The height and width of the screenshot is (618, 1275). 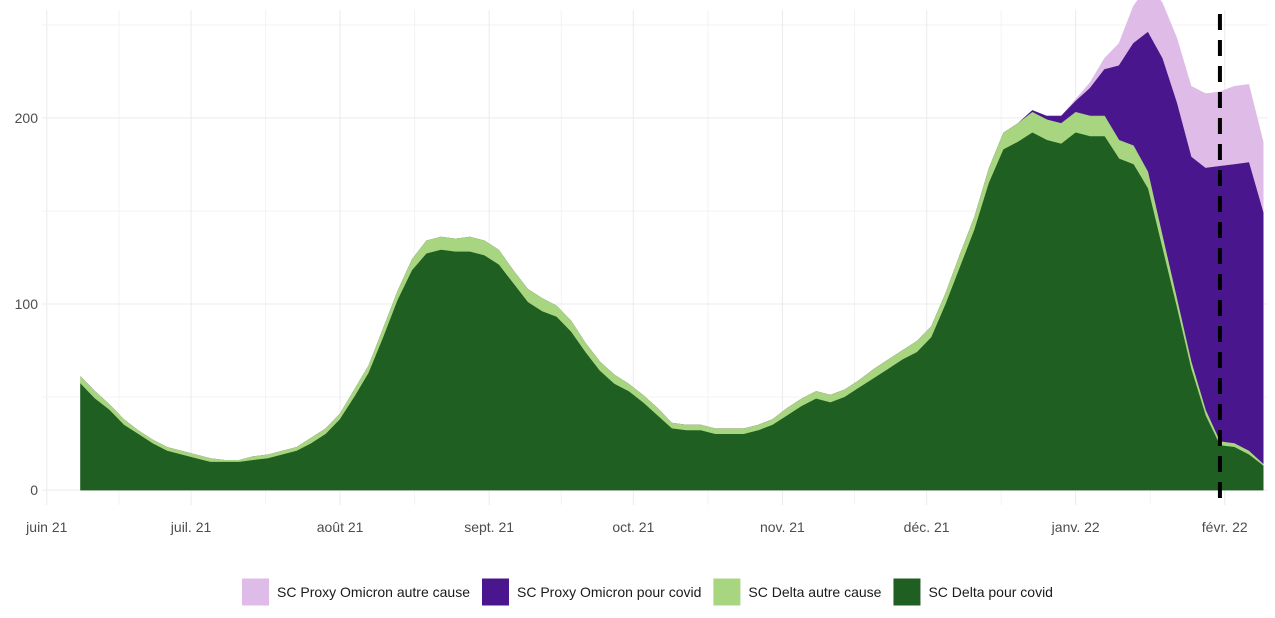 What do you see at coordinates (609, 592) in the screenshot?
I see `legend-label: SC Proxy Omicron pour covid` at bounding box center [609, 592].